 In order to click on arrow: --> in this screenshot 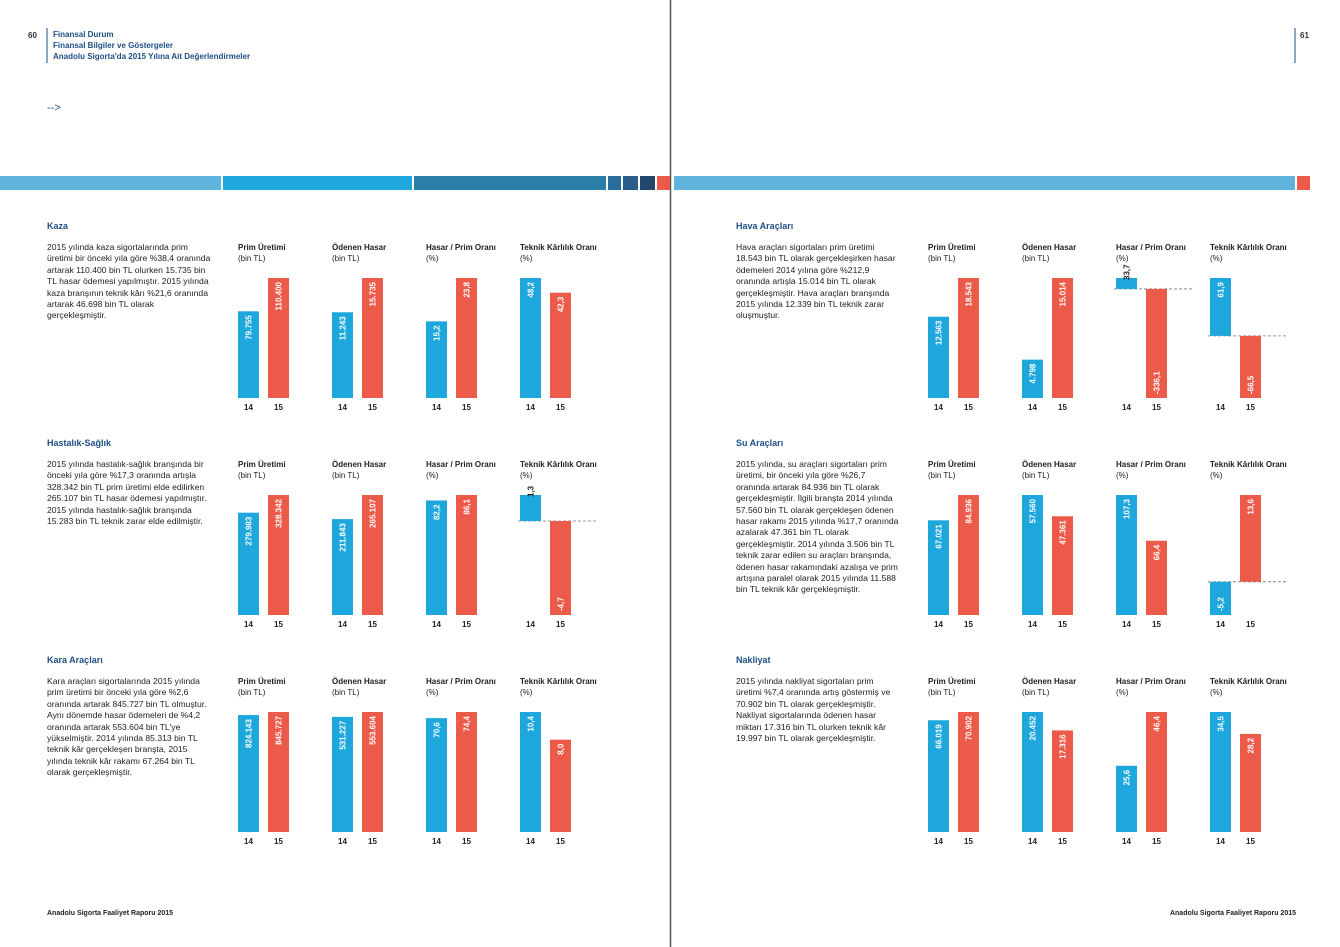, I will do `click(54, 108)`.